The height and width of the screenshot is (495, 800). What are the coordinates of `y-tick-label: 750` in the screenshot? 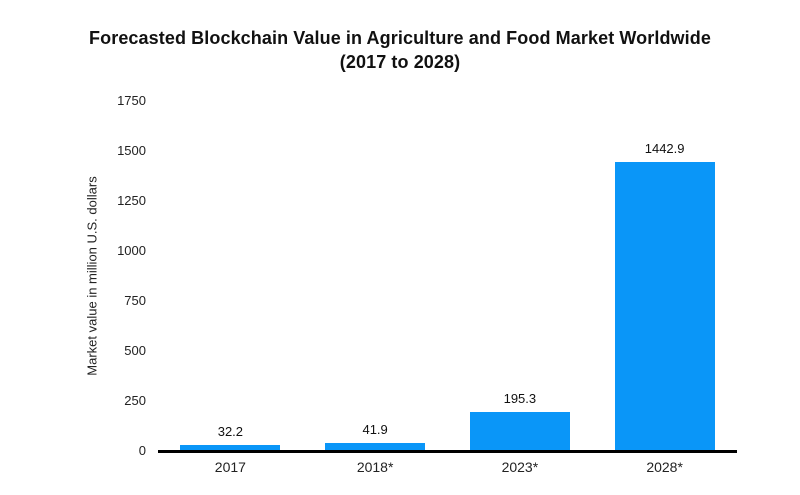 It's located at (135, 300).